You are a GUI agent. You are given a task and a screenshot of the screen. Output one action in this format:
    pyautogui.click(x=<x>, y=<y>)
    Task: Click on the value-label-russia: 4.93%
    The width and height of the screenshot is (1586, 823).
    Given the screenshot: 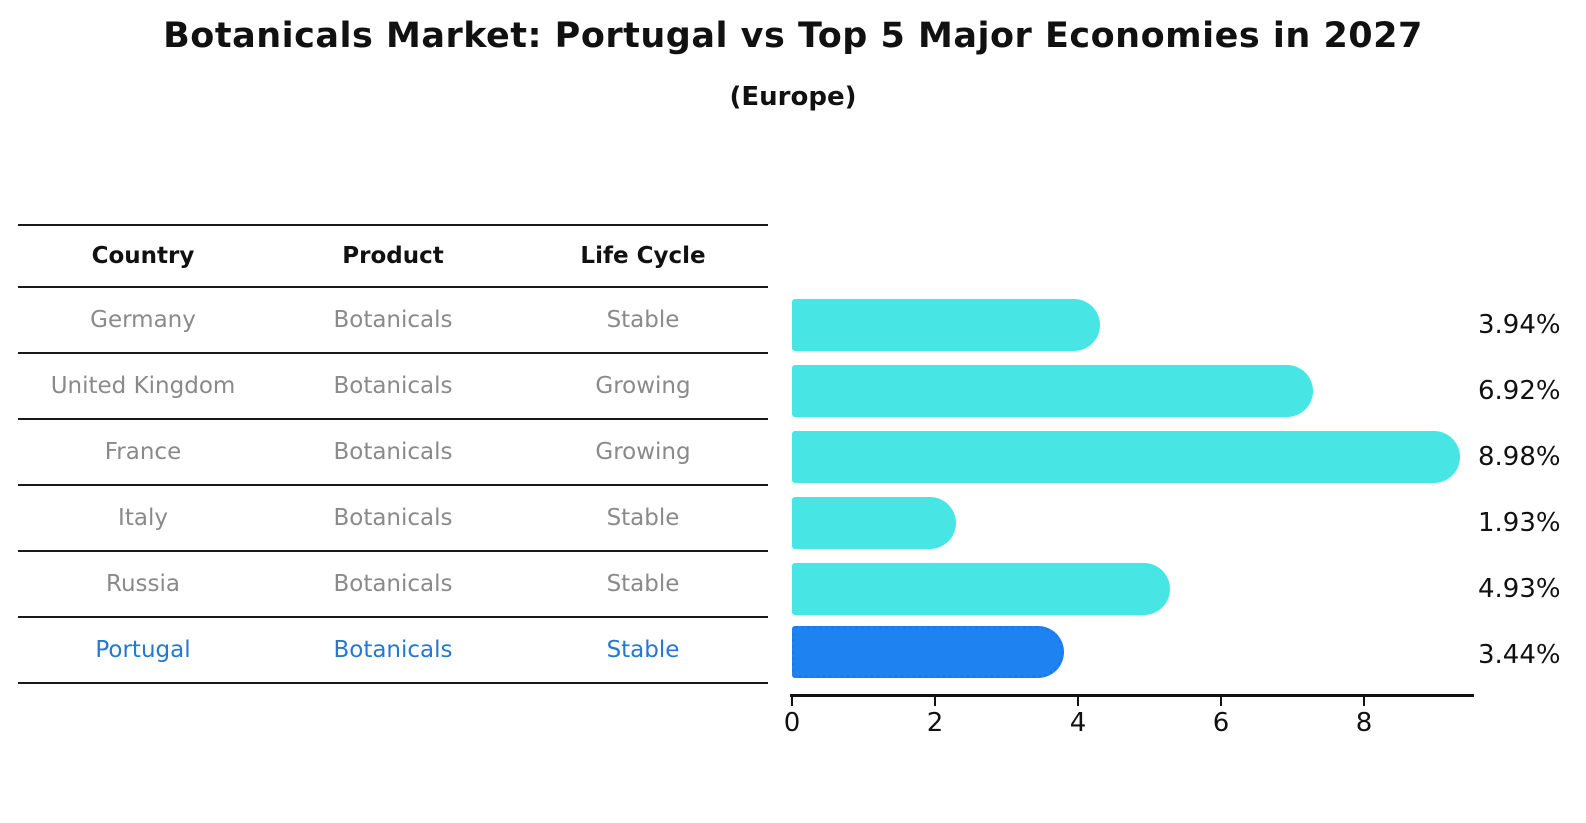 What is the action you would take?
    pyautogui.click(x=1519, y=589)
    